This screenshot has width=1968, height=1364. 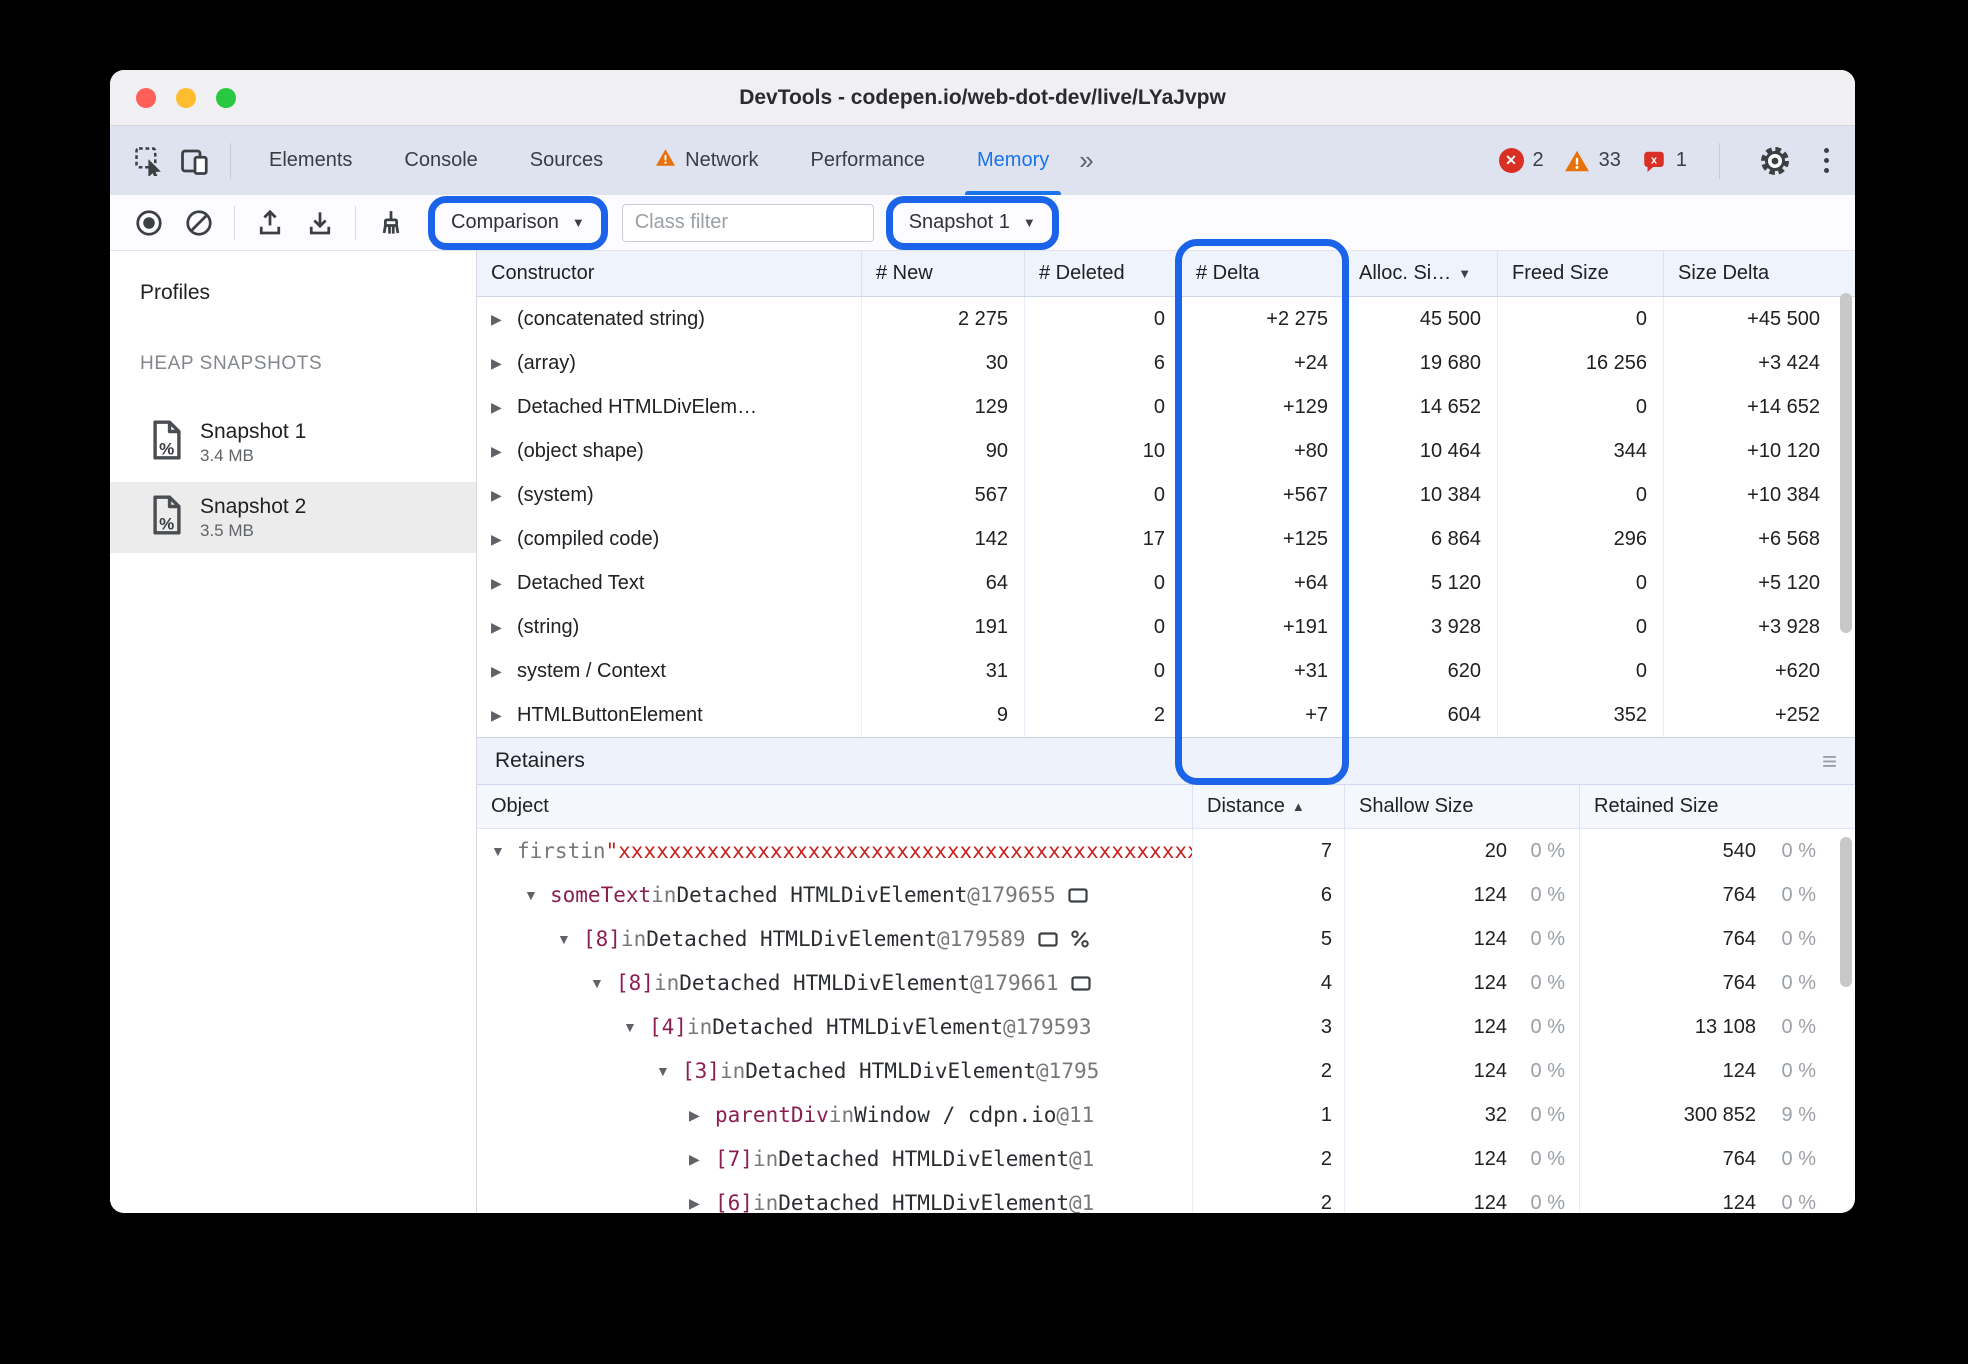 I want to click on table-row: ▶ (array) 30 6 +24 19 680 16 256 +3 424, so click(x=1166, y=363).